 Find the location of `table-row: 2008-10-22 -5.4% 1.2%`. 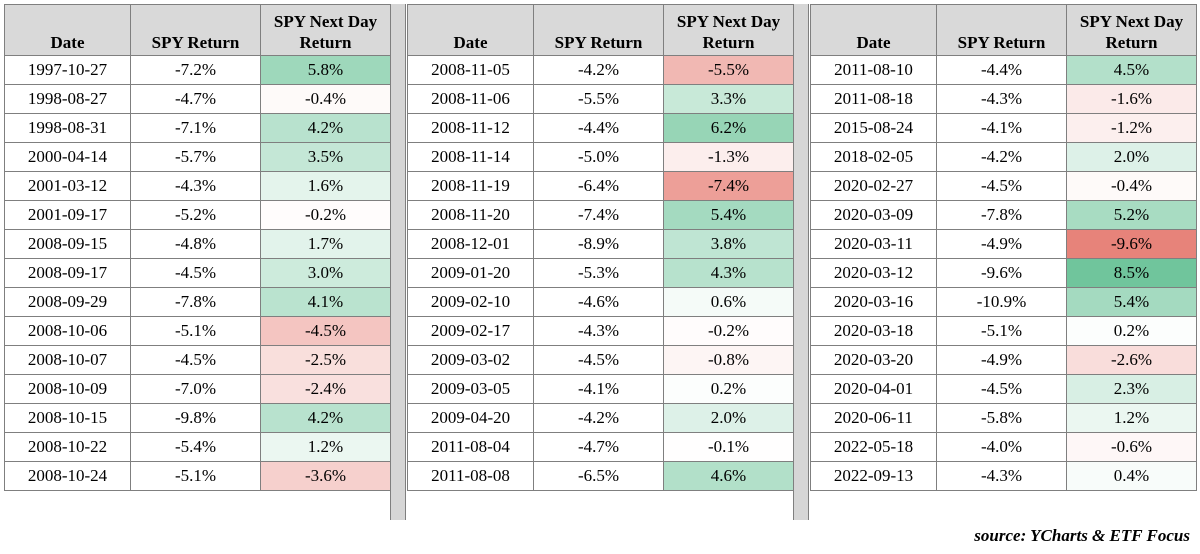

table-row: 2008-10-22 -5.4% 1.2% is located at coordinates (197, 447).